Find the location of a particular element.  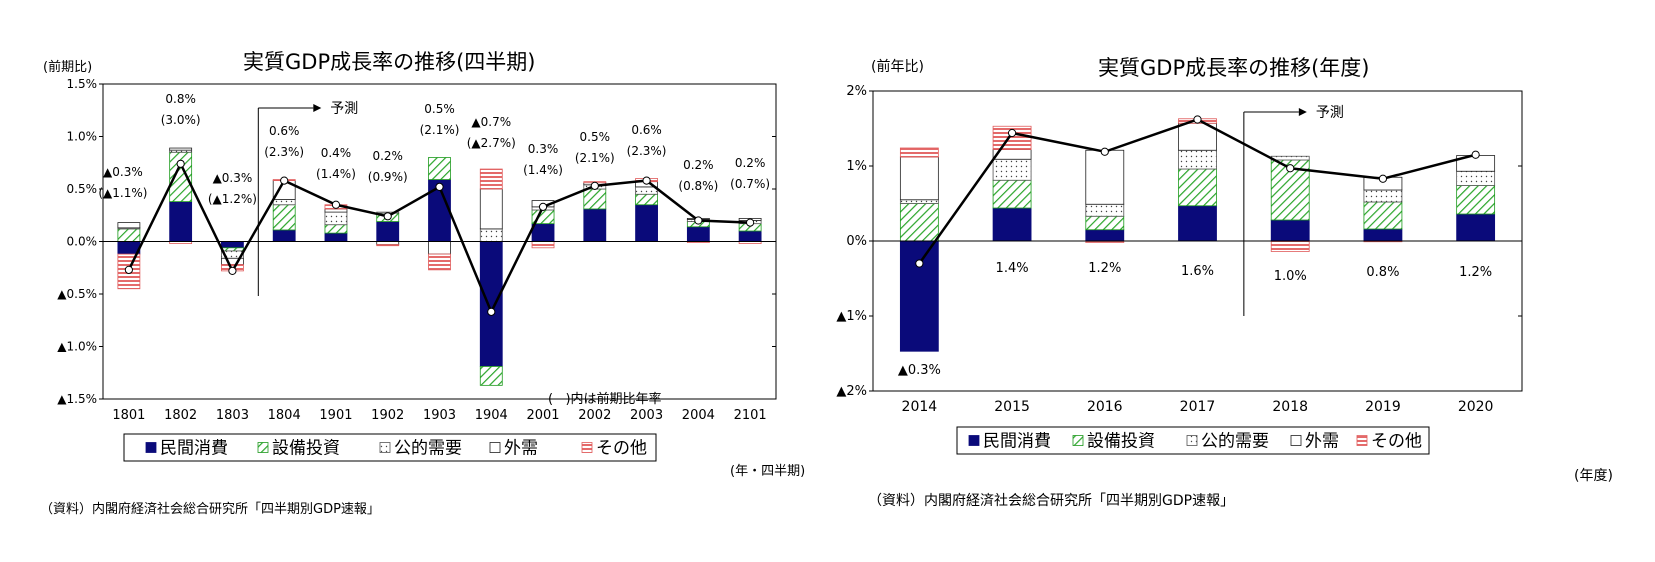

left-data-label-annualized: (0.7%) is located at coordinates (750, 184).